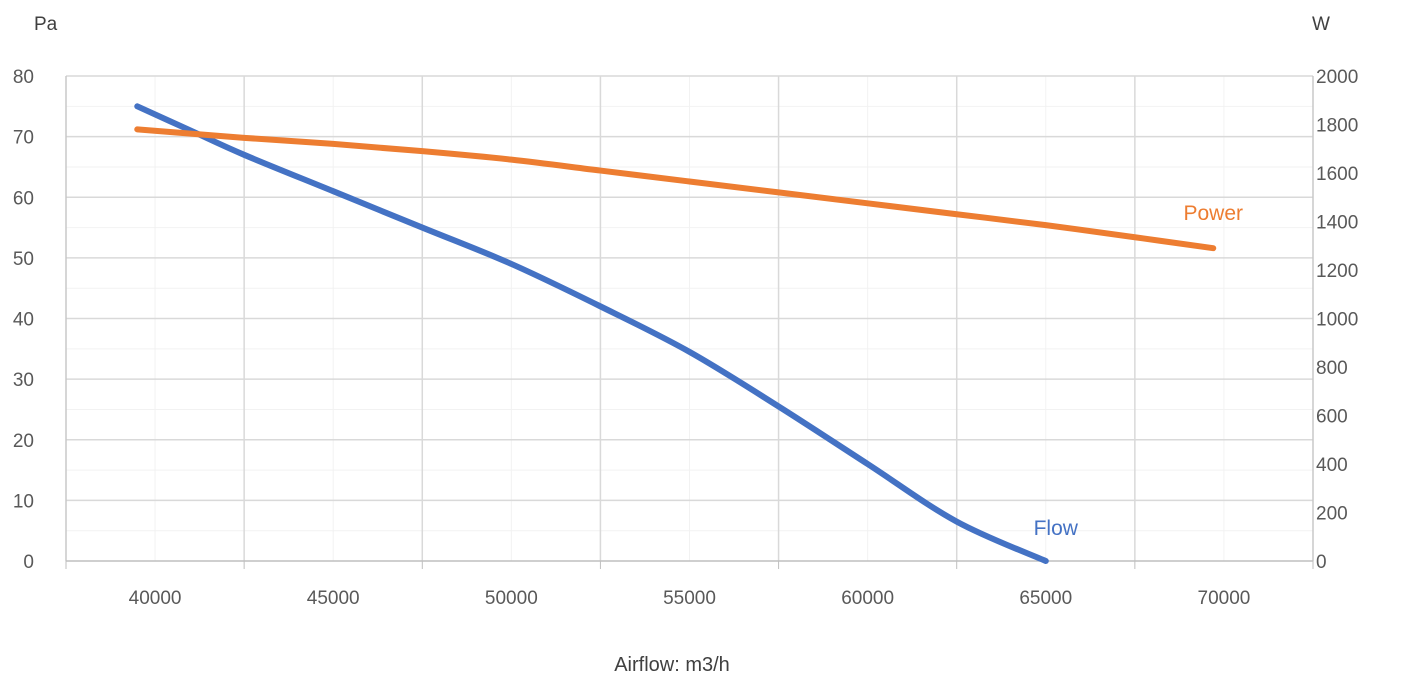 The height and width of the screenshot is (673, 1413). Describe the element at coordinates (1337, 320) in the screenshot. I see `y-right-tick-label: 1000` at that location.